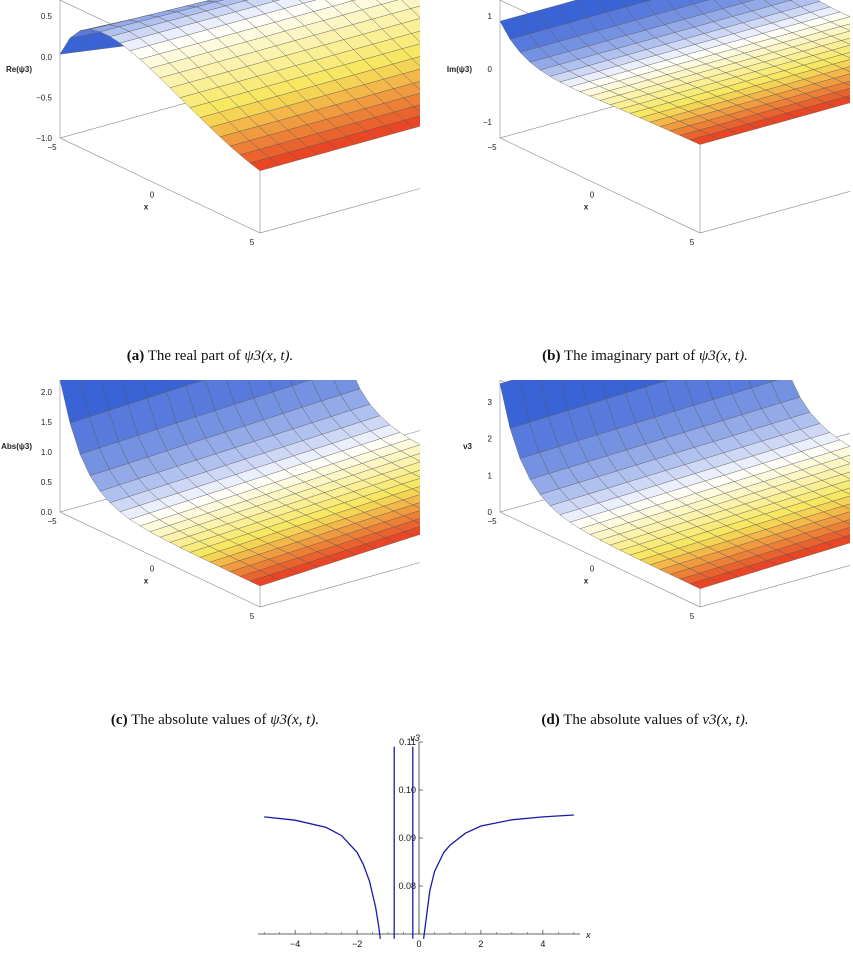  Describe the element at coordinates (47, 452) in the screenshot. I see `z-tick-label-c: 1.0` at that location.